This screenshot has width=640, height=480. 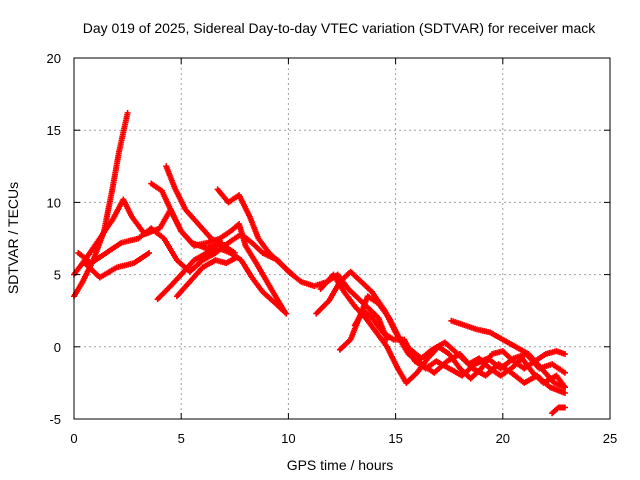 What do you see at coordinates (73, 438) in the screenshot?
I see `x-tick-label: 0` at bounding box center [73, 438].